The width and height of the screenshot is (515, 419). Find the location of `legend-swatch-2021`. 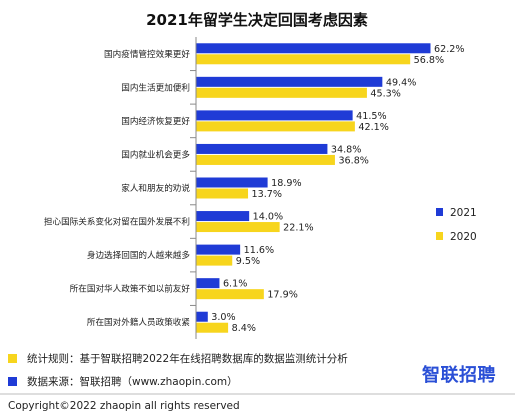

legend-swatch-2021 is located at coordinates (439, 212).